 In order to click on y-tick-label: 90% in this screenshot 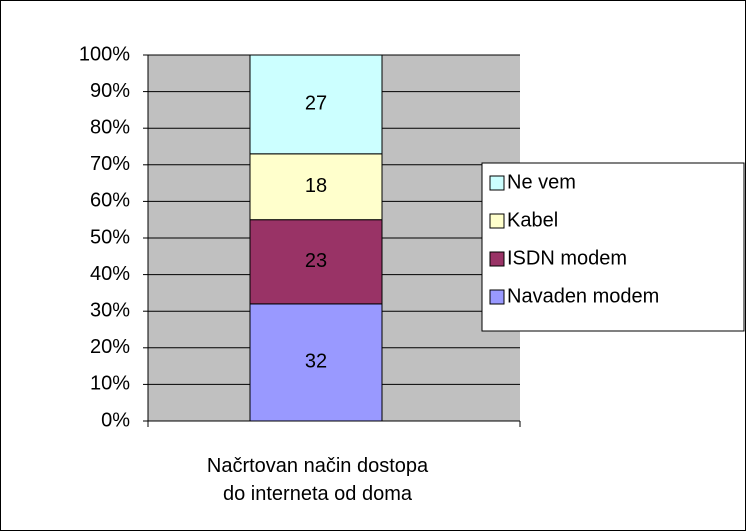, I will do `click(110, 91)`.